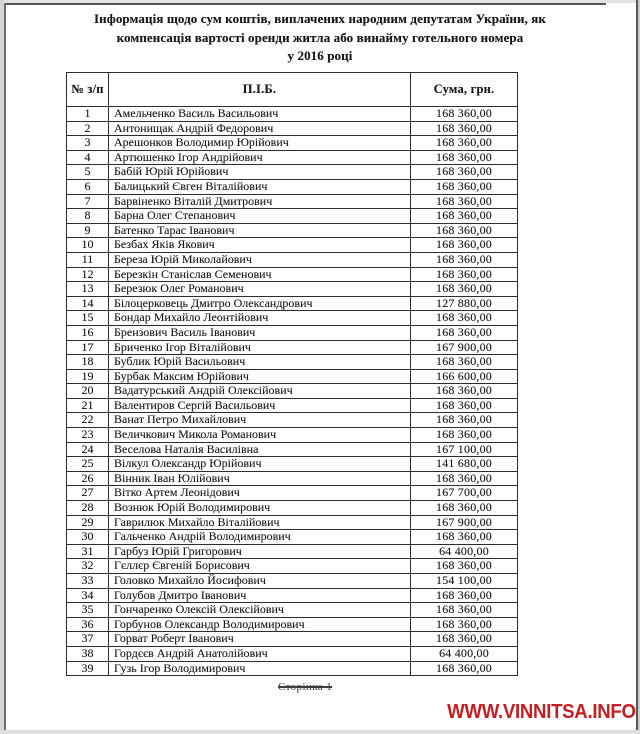  What do you see at coordinates (259, 230) in the screenshot?
I see `name-cell: Батенко Тарас Іванович` at bounding box center [259, 230].